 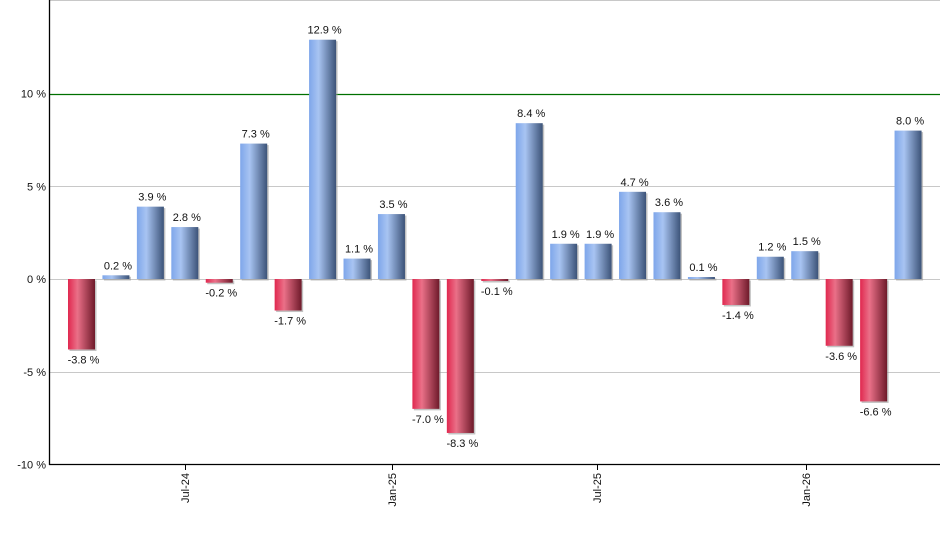 What do you see at coordinates (290, 322) in the screenshot?
I see `bar-value-label: -1.7 %` at bounding box center [290, 322].